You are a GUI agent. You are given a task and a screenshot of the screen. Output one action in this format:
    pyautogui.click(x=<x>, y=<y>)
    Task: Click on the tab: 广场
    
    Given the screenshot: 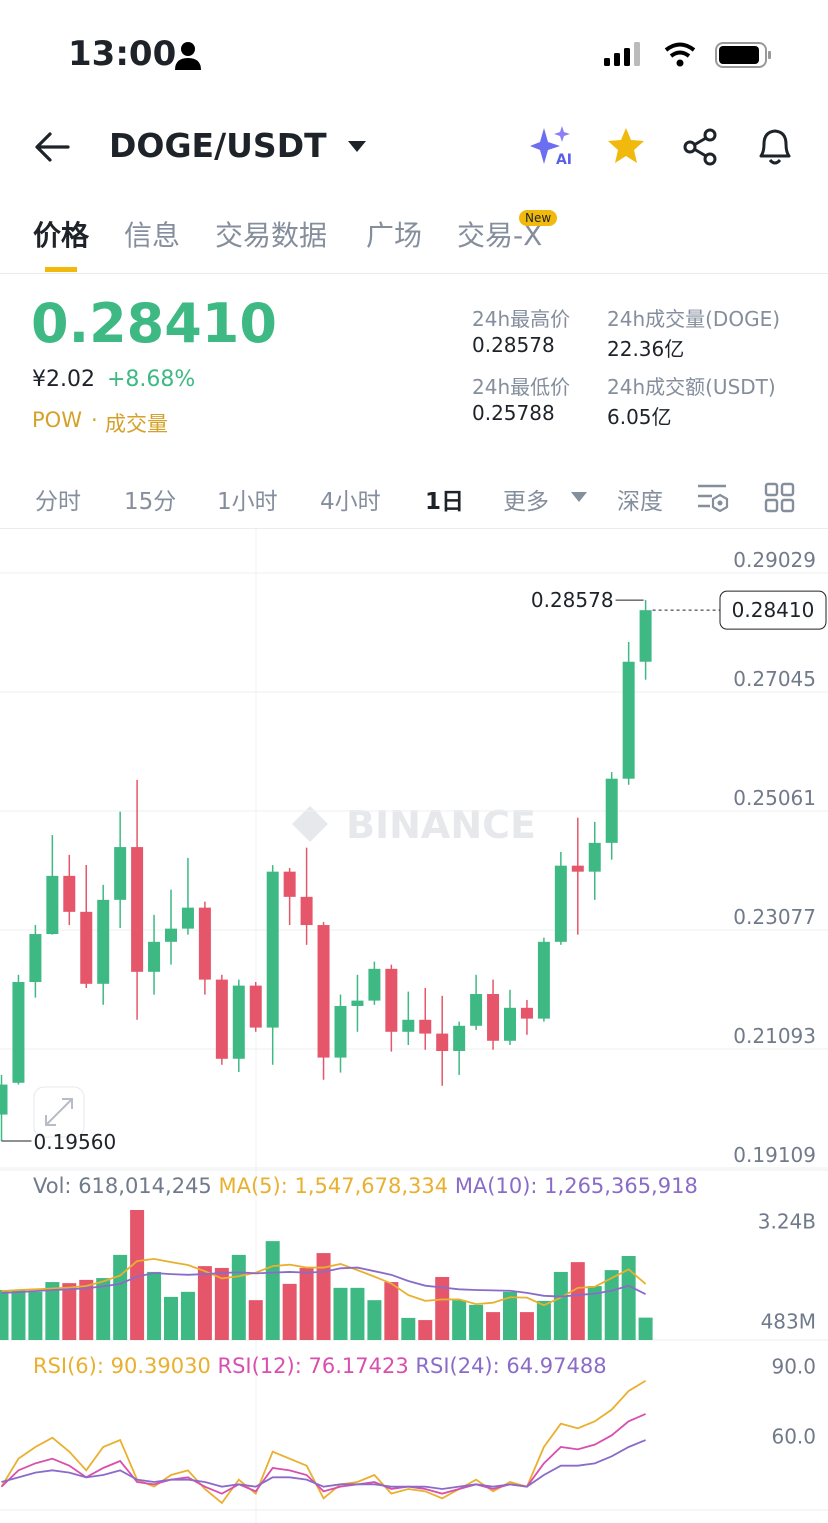 What is the action you would take?
    pyautogui.click(x=394, y=235)
    